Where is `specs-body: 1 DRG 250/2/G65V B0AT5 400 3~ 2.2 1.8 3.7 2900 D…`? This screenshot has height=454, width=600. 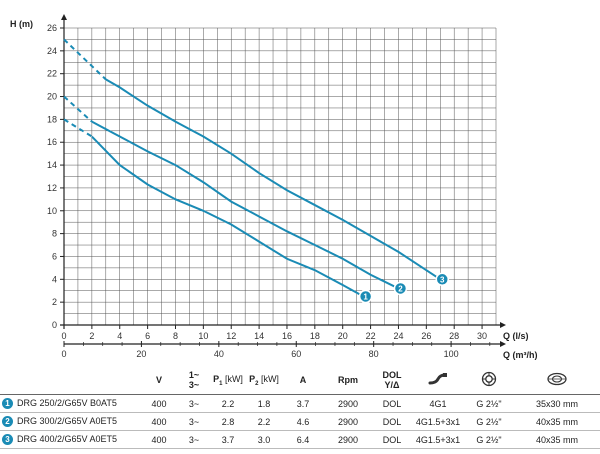
specs-body: 1 DRG 250/2/G65V B0AT5 400 3~ 2.2 1.8 3.7 2900 D… is located at coordinates (300, 421).